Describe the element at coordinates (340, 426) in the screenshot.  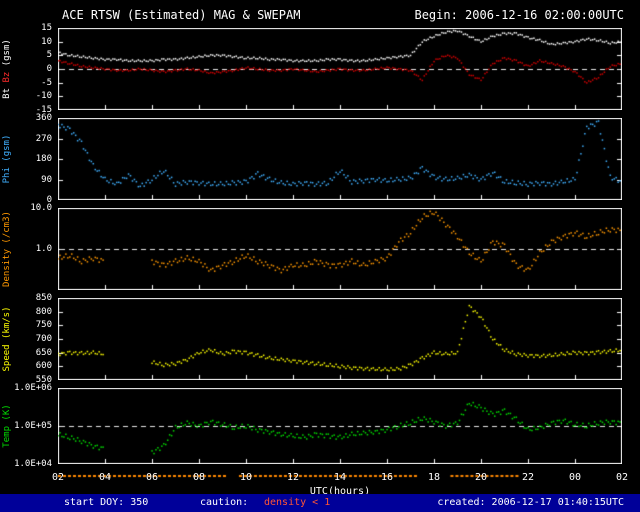
I see `temp-plot-canvas` at that location.